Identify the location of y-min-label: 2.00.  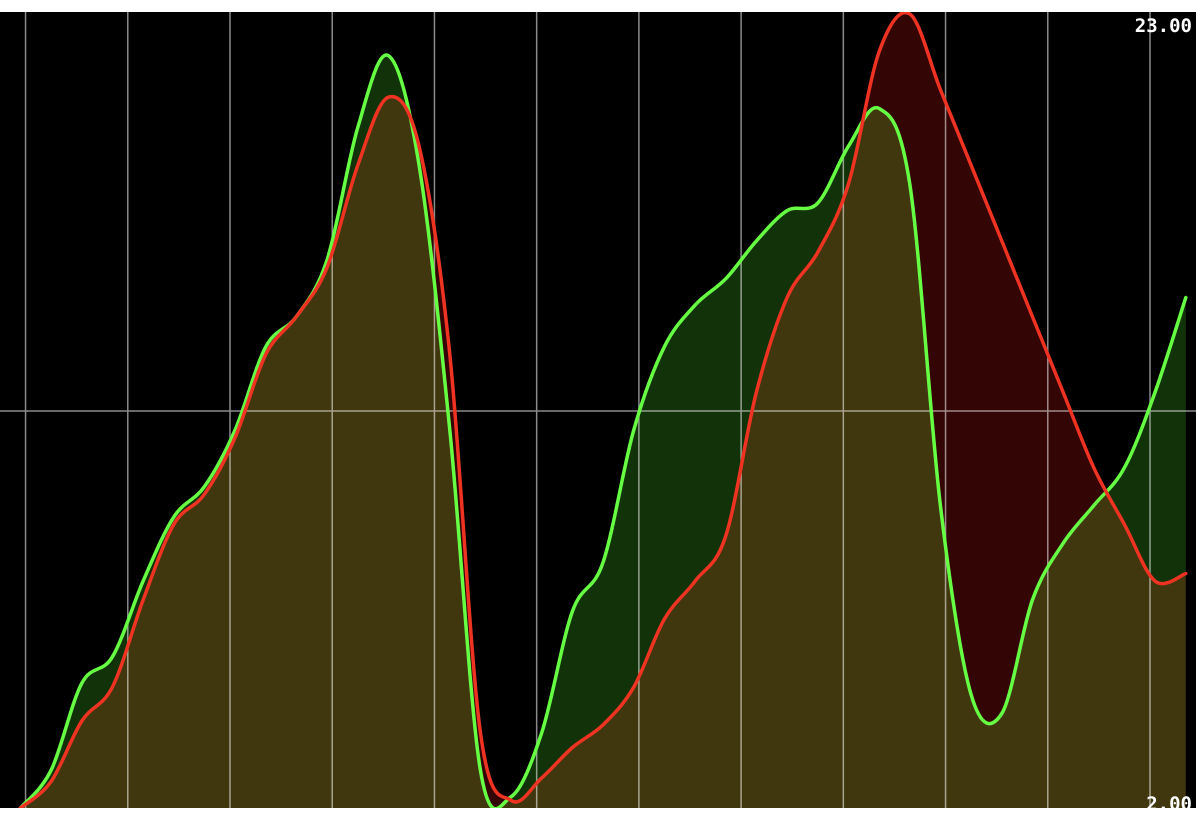
(1169, 804).